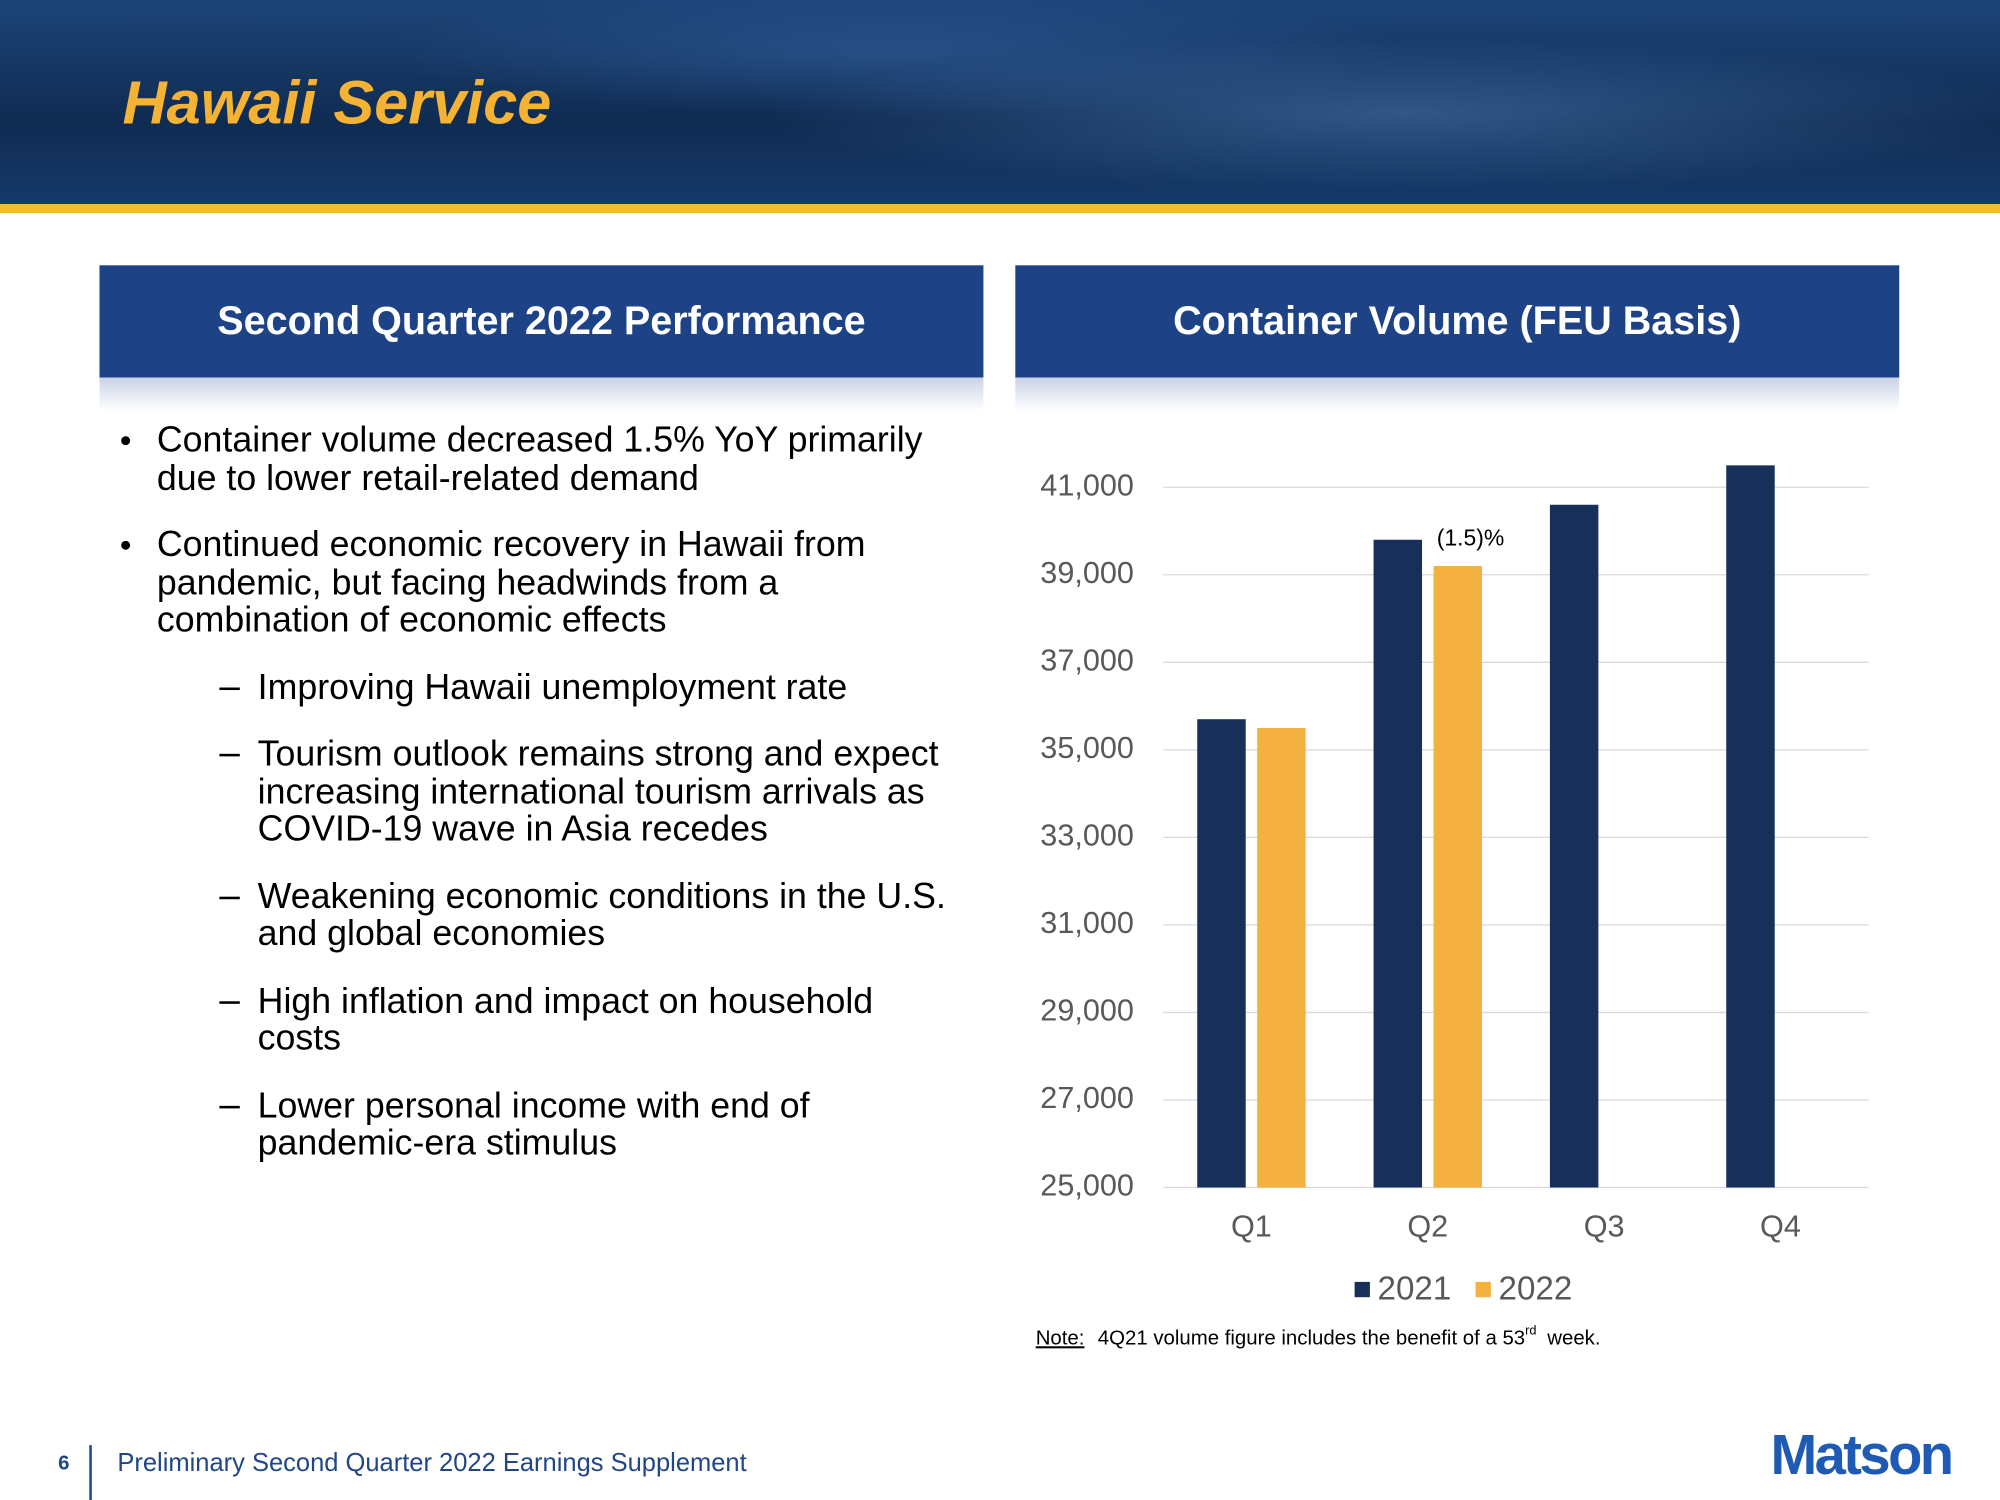  Describe the element at coordinates (1087, 1011) in the screenshot. I see `y-tick-label: 29,000` at that location.